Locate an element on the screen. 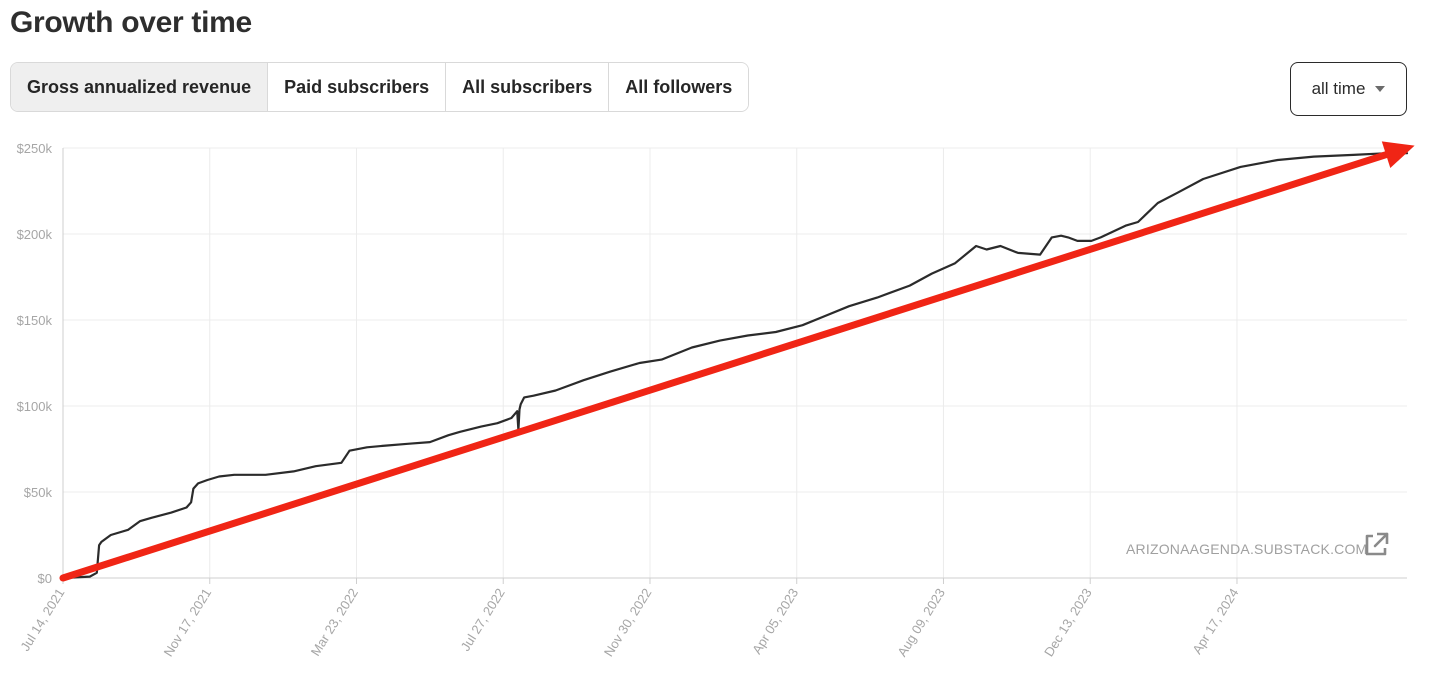 The height and width of the screenshot is (683, 1456). x-tick-label: Aug 09, 2023 is located at coordinates (921, 623).